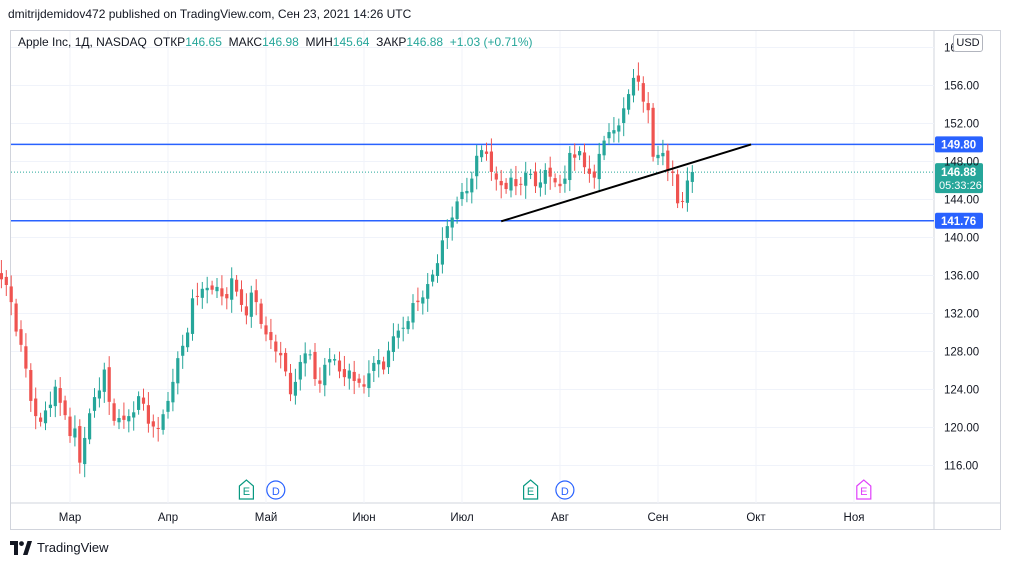  I want to click on tradingview-brand: TradingView, so click(59, 547).